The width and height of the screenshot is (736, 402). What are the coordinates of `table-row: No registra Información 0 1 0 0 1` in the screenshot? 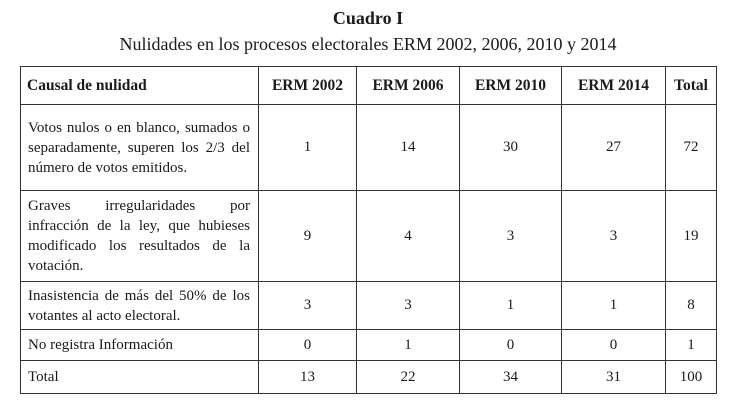 It's located at (368, 345).